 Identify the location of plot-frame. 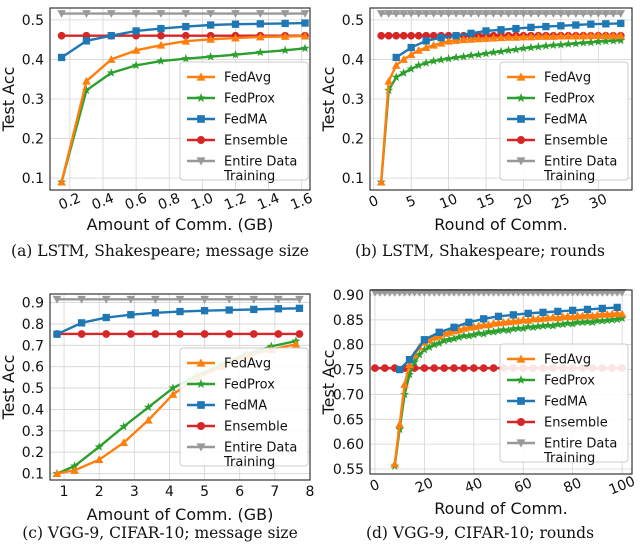
(501, 99).